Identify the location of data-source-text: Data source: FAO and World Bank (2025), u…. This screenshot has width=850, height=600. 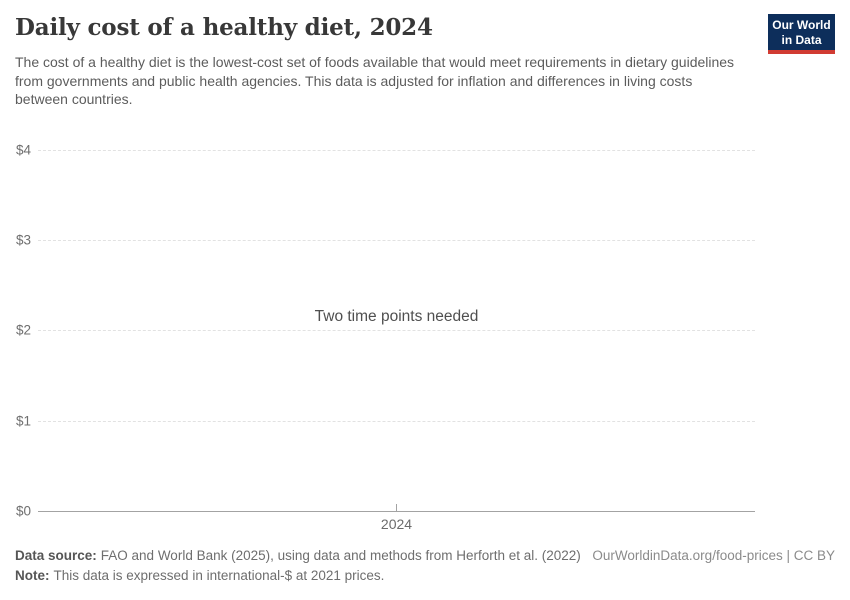
(298, 555).